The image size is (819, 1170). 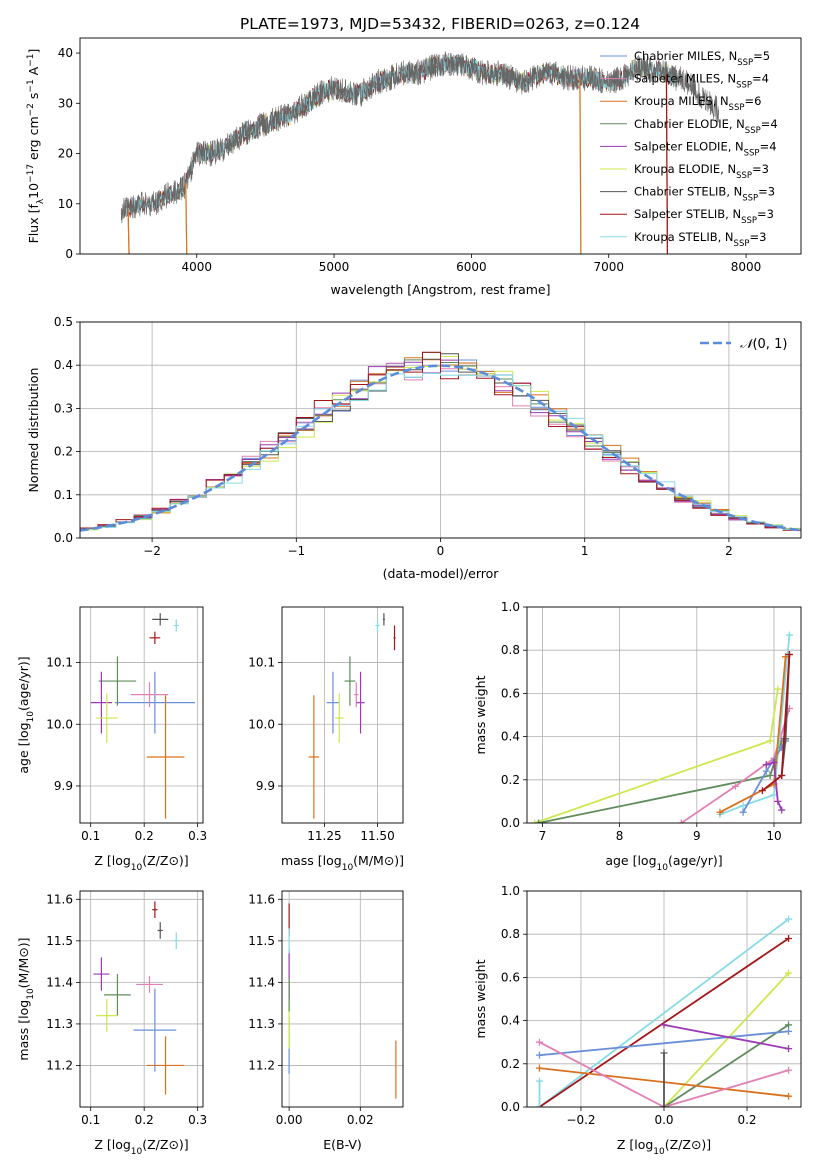 I want to click on ylabel-part: s, so click(x=33, y=98).